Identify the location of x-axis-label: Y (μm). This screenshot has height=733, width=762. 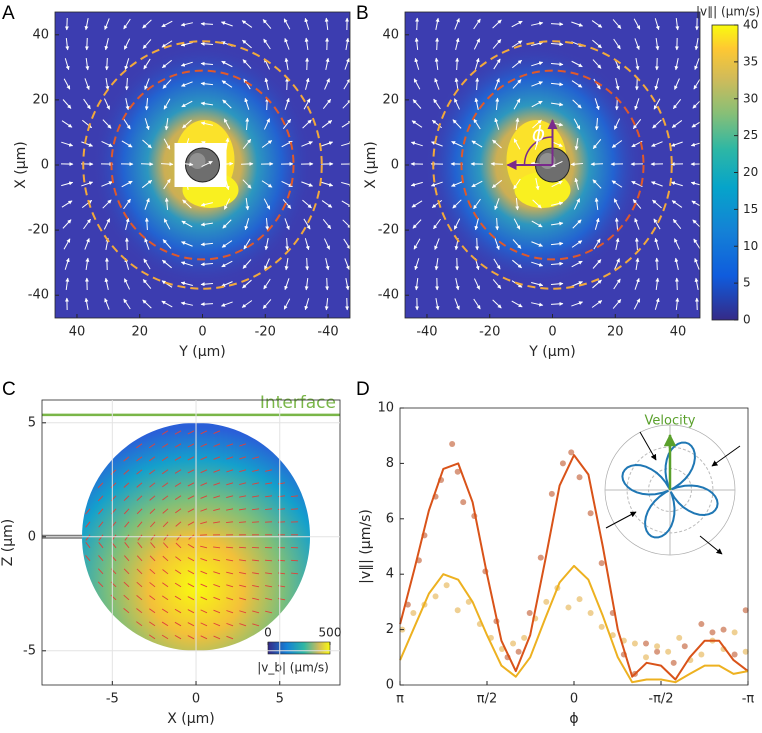
(551, 352).